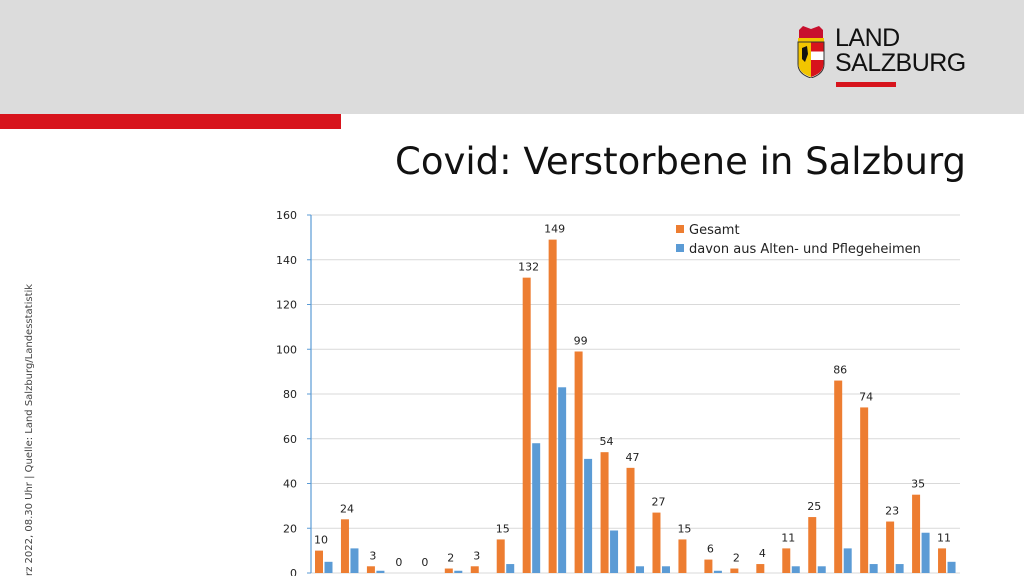  Describe the element at coordinates (710, 549) in the screenshot. I see `data-label: 6` at that location.